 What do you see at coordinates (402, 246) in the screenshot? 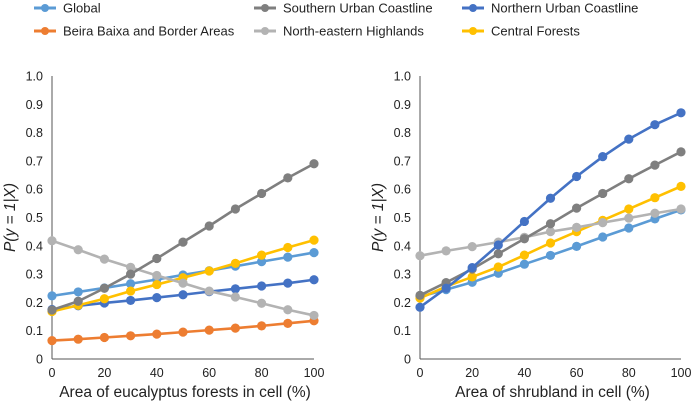
I see `y-tick-label: 0.4` at bounding box center [402, 246].